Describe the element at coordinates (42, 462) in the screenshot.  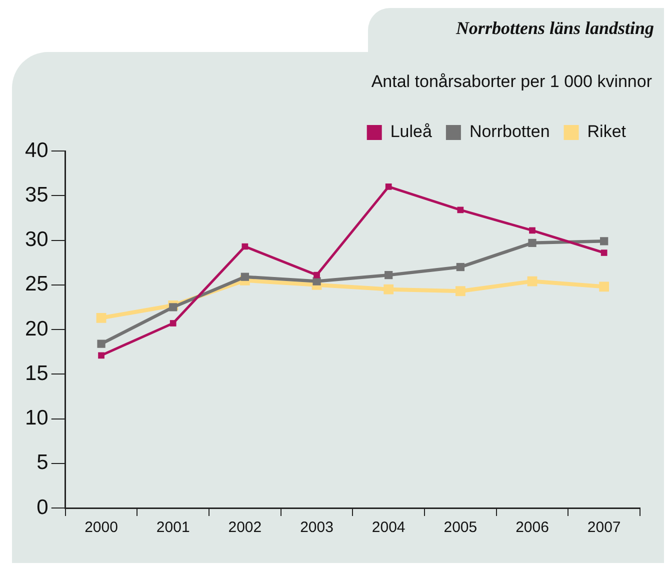
I see `y-tick-label: 5` at that location.